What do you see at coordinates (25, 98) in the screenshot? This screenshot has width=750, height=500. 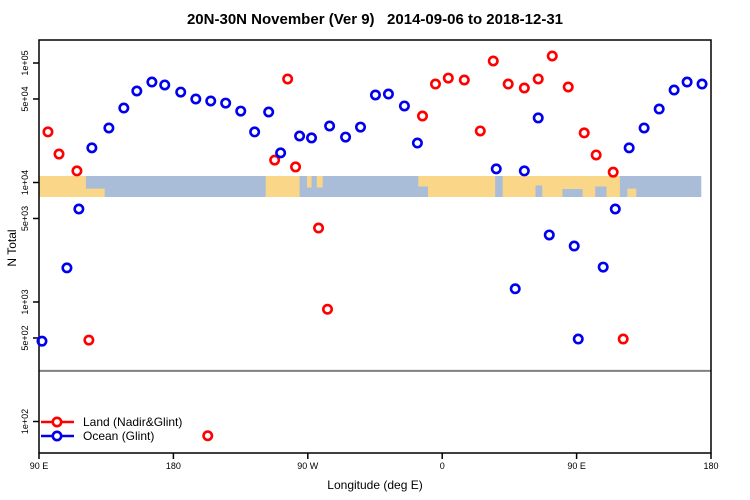 I see `y-tick-label: 5e+04` at bounding box center [25, 98].